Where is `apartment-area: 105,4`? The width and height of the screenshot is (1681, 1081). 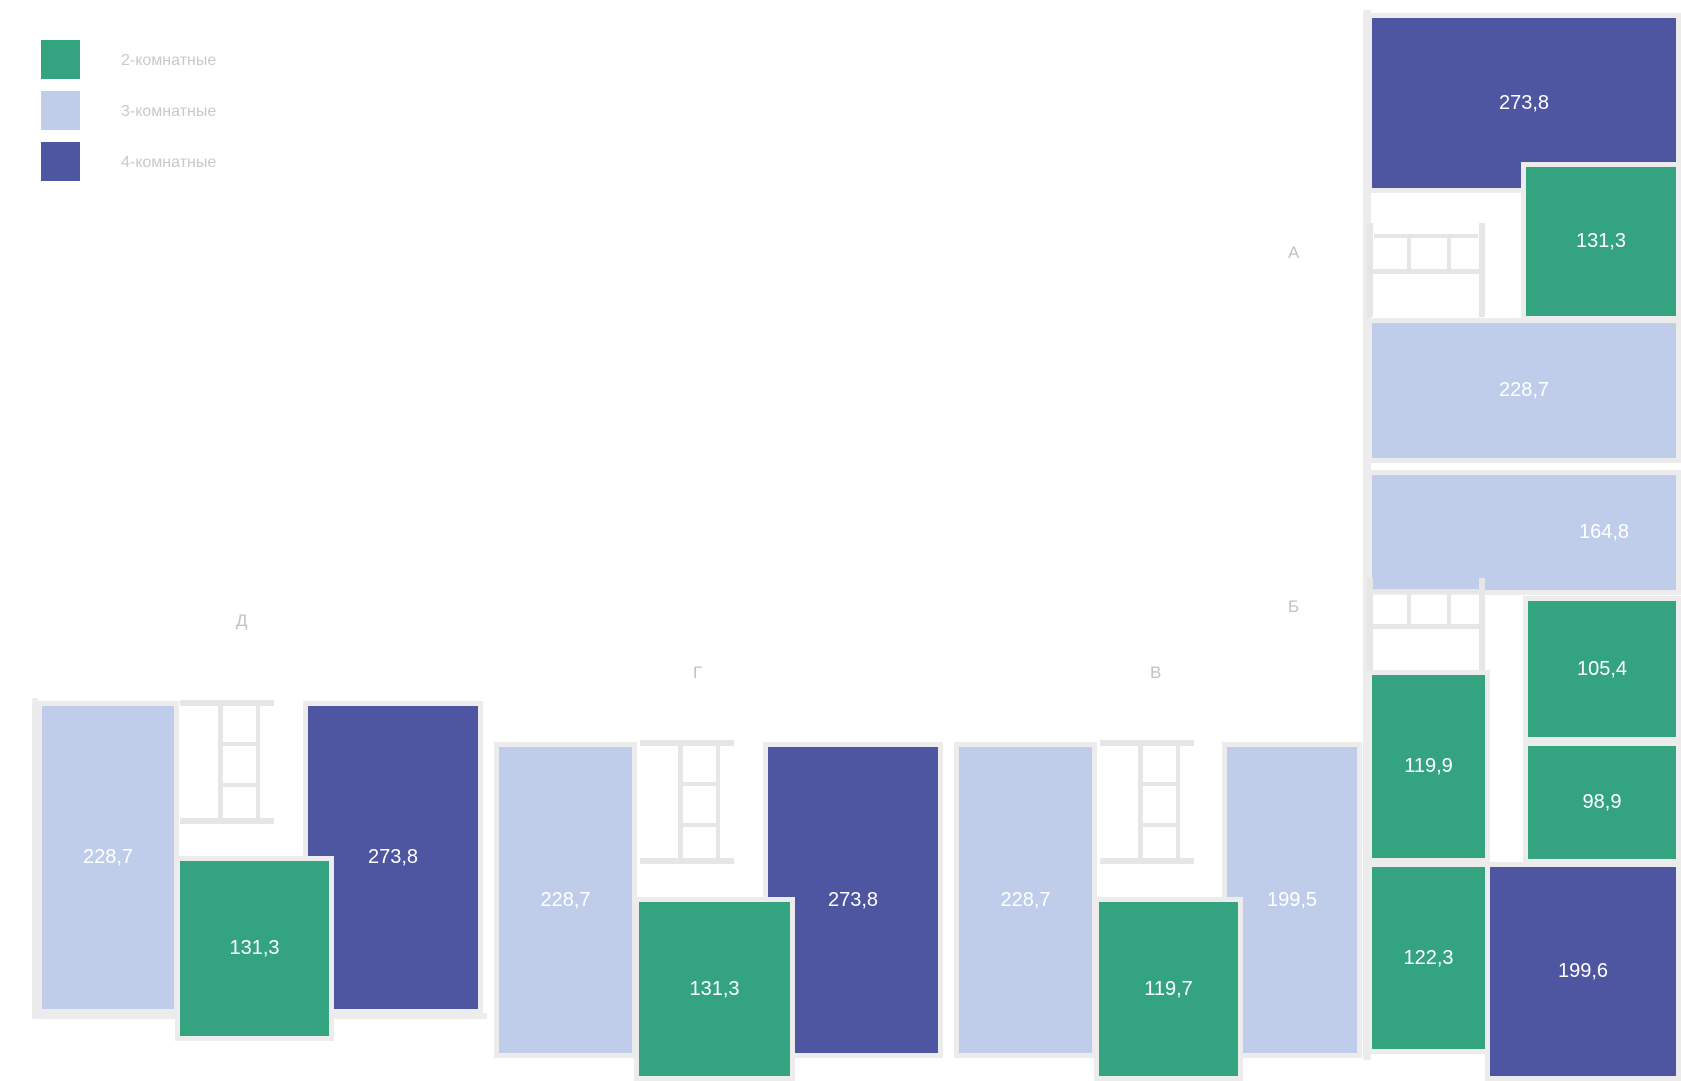
apartment-area: 105,4 is located at coordinates (1602, 668).